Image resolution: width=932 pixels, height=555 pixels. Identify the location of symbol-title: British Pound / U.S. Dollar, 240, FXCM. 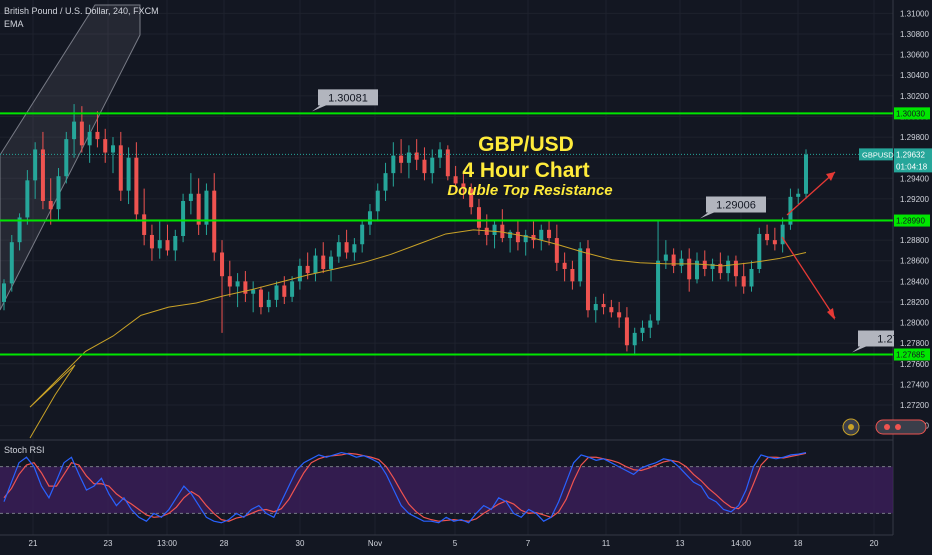
(81, 11).